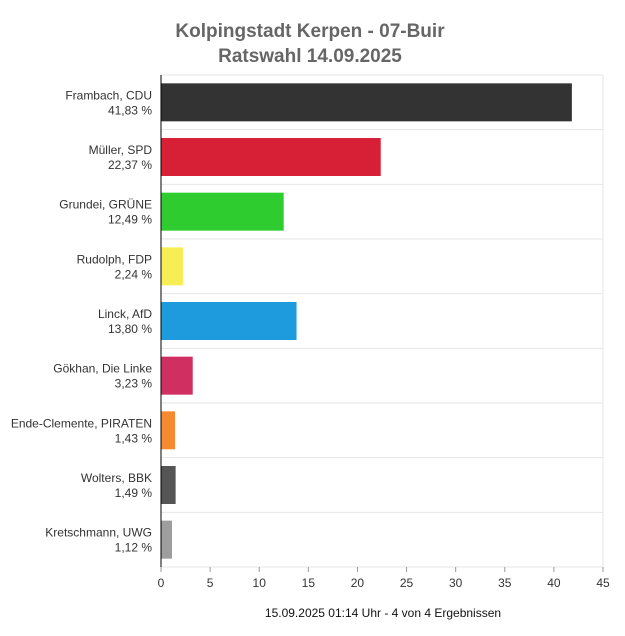 The height and width of the screenshot is (636, 625). What do you see at coordinates (98, 533) in the screenshot?
I see `category-name: Kretschmann, UWG` at bounding box center [98, 533].